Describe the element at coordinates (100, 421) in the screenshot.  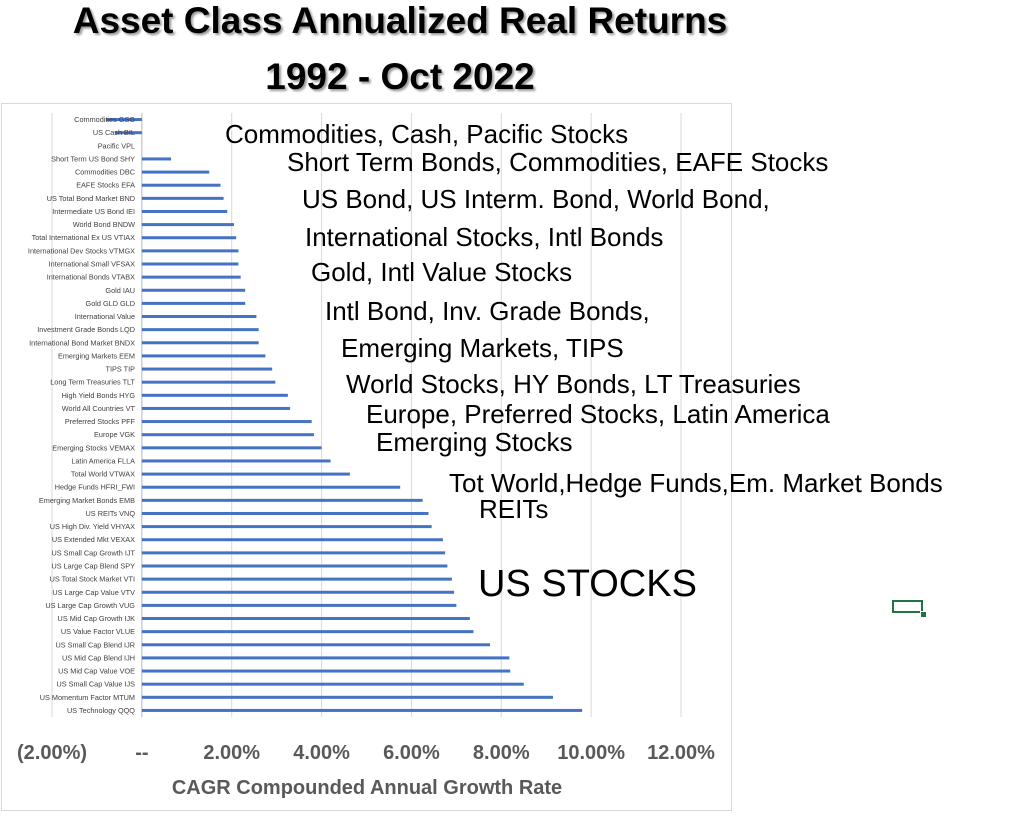
I see `category-label: Preferred Stocks PFF` at that location.